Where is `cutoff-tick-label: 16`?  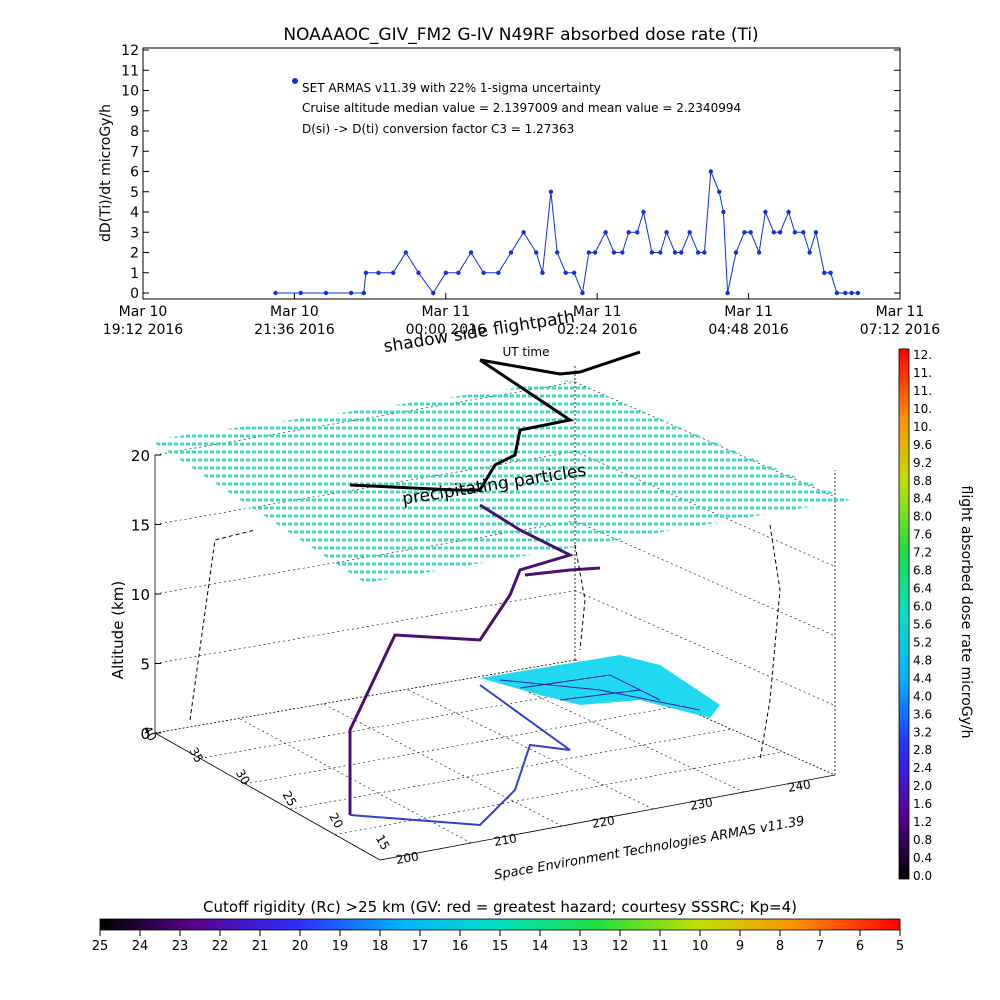
cutoff-tick-label: 16 is located at coordinates (460, 946).